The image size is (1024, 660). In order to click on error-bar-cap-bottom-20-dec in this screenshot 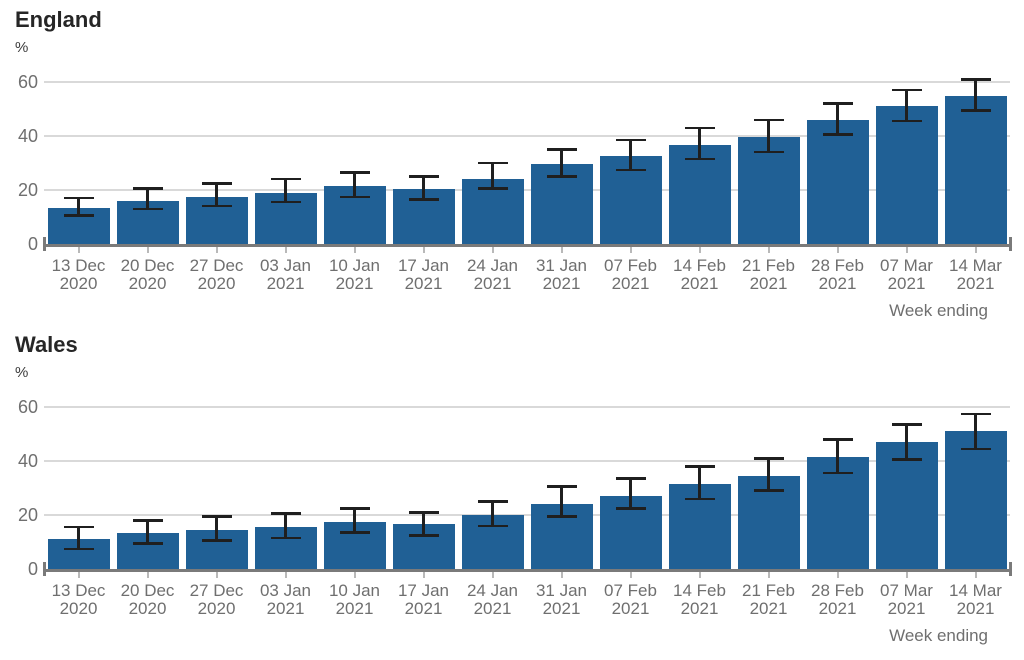, I will do `click(147, 209)`.